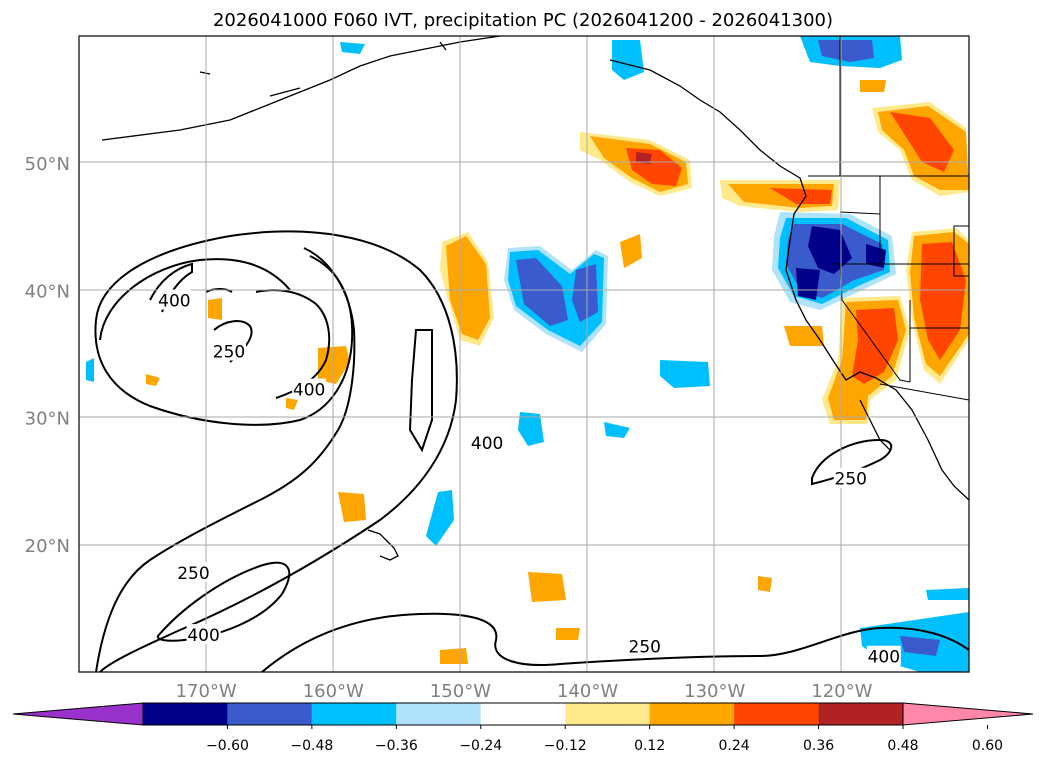  What do you see at coordinates (968, 714) in the screenshot?
I see `colorbar-over-triangle` at bounding box center [968, 714].